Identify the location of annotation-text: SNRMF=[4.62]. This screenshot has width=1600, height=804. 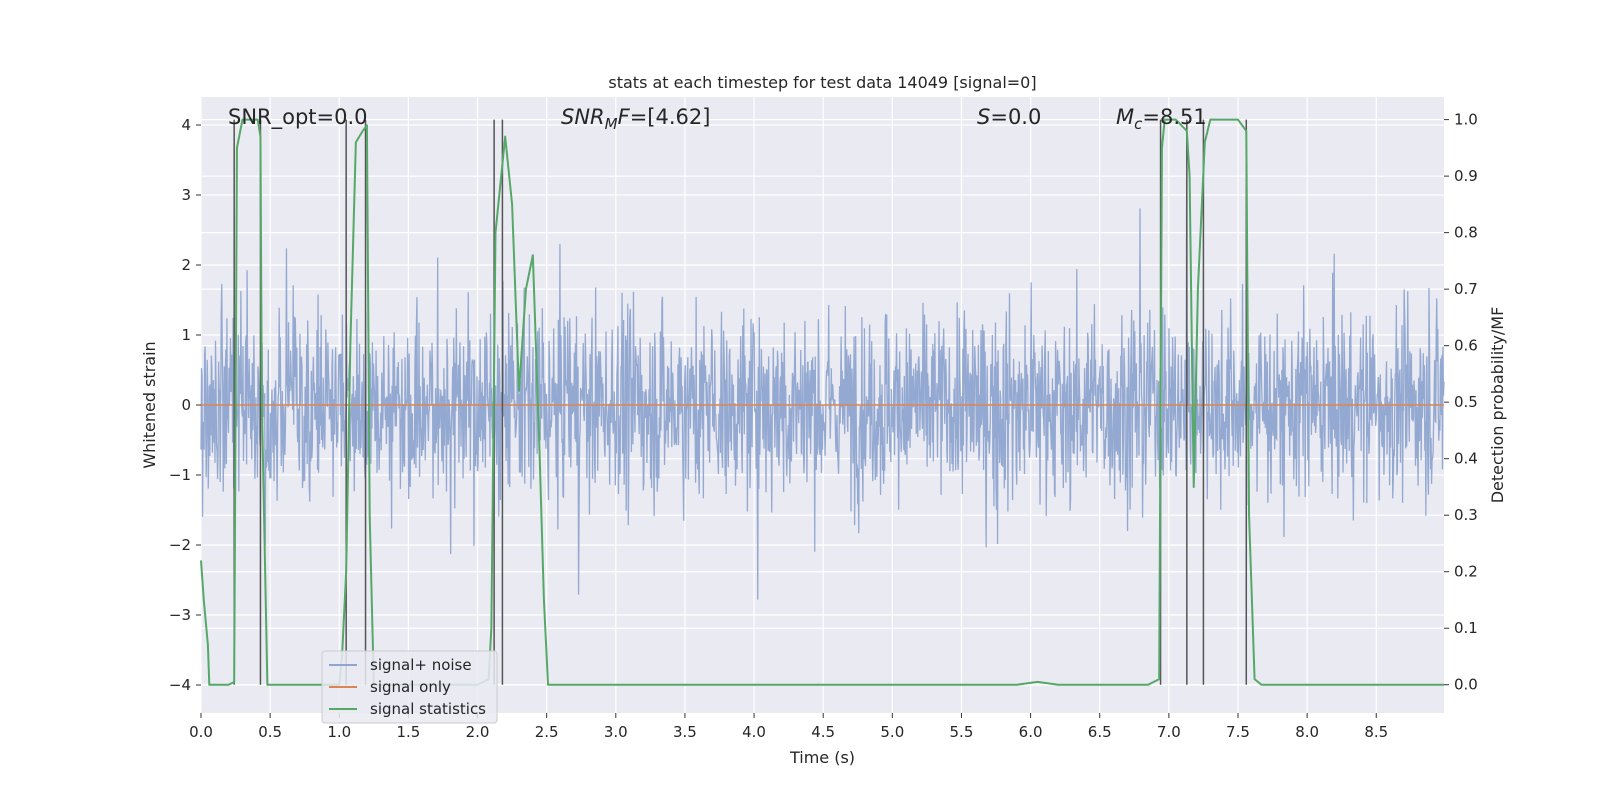
(635, 119).